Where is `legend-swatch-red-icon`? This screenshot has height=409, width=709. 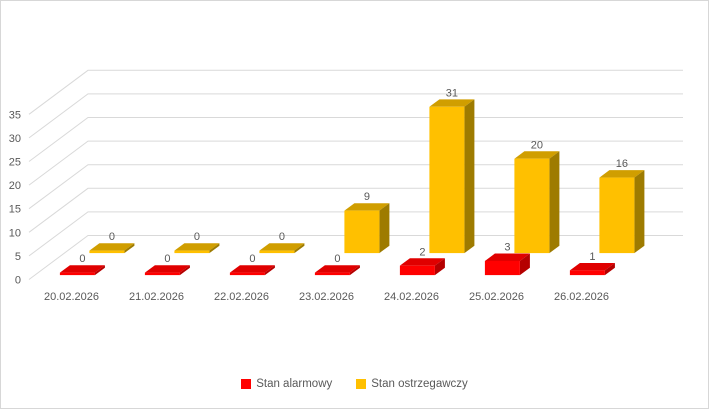 legend-swatch-red-icon is located at coordinates (246, 384).